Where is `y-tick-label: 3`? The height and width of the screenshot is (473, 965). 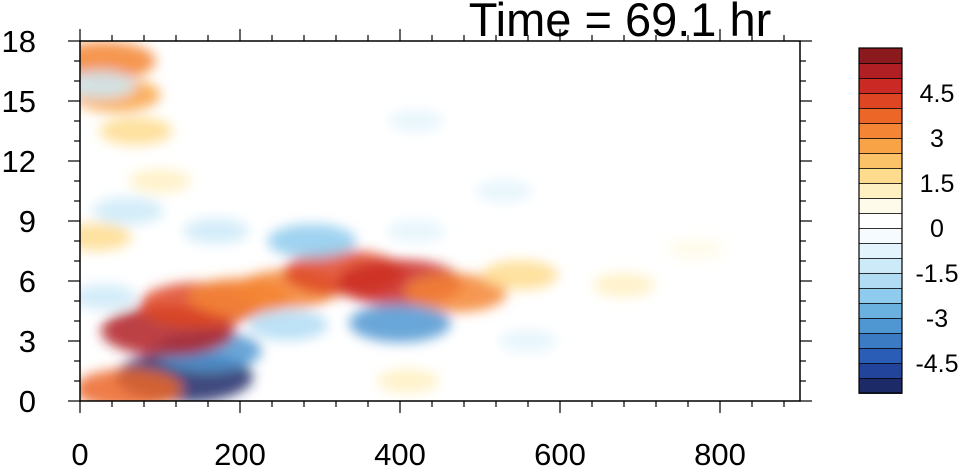
y-tick-label: 3 is located at coordinates (27, 341).